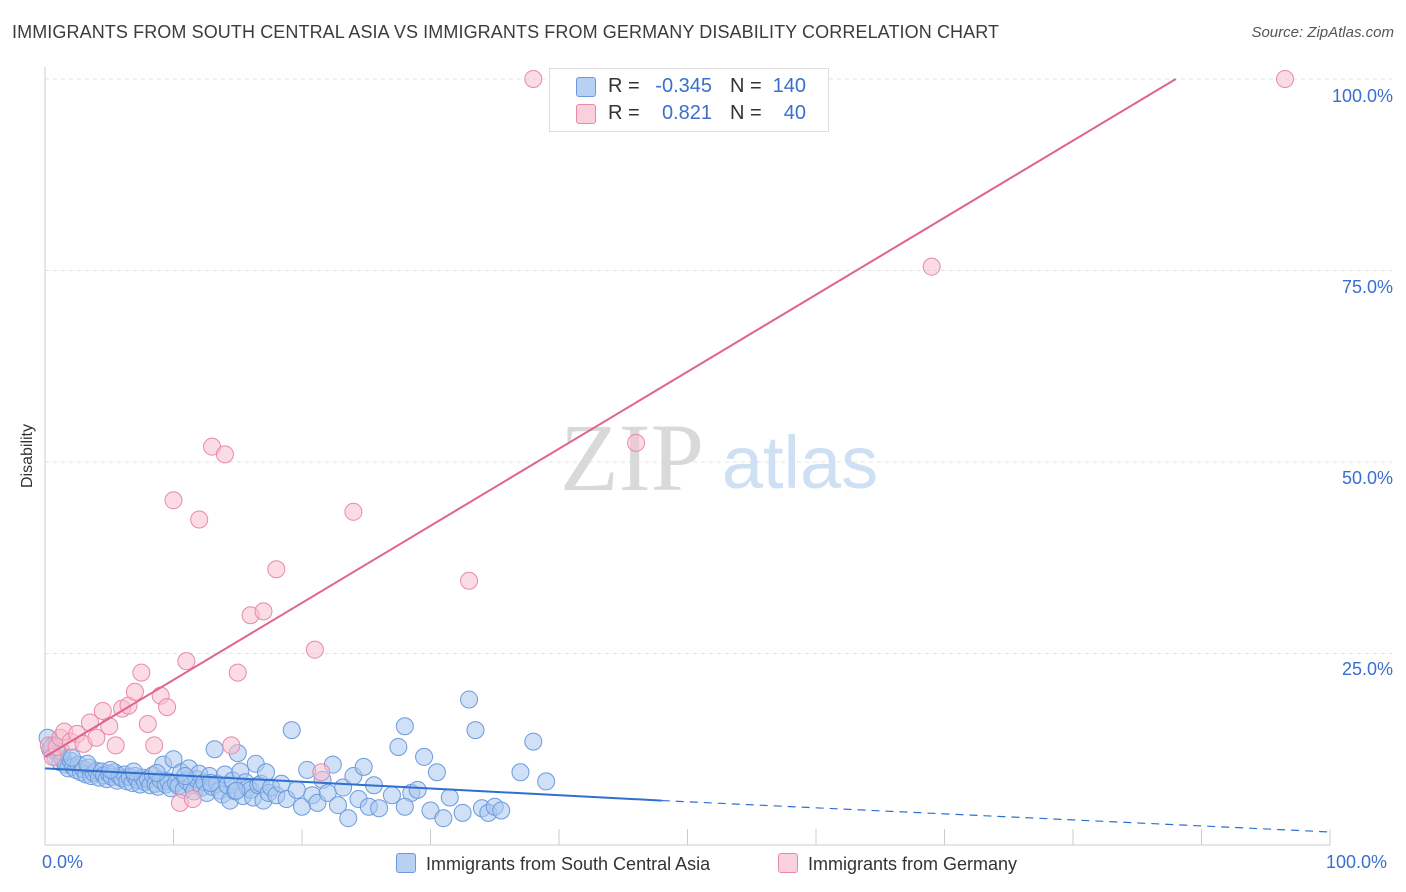 The height and width of the screenshot is (892, 1406). What do you see at coordinates (586, 87) in the screenshot?
I see `legend-swatch-blue` at bounding box center [586, 87].